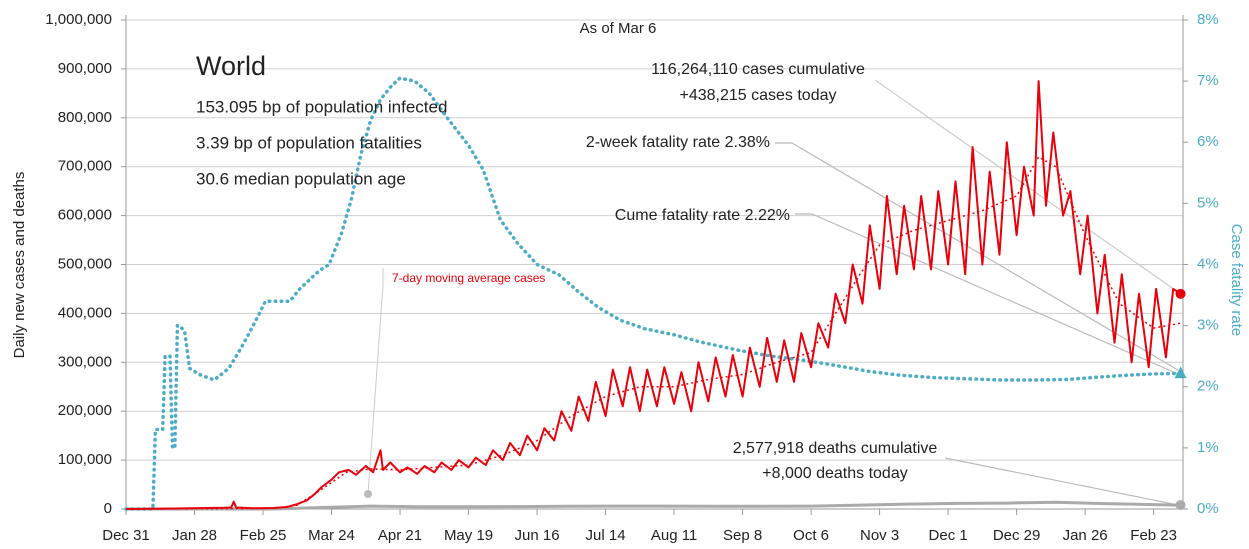 Image resolution: width=1249 pixels, height=549 pixels. What do you see at coordinates (1085, 535) in the screenshot?
I see `x-tick-label: Jan 26` at bounding box center [1085, 535].